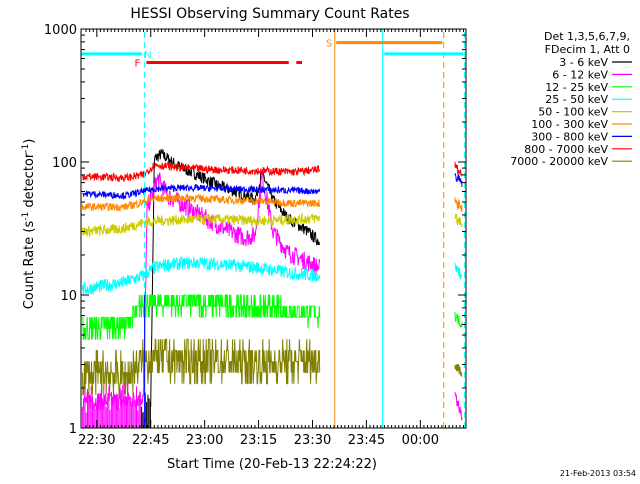 This screenshot has height=484, width=640. Describe the element at coordinates (559, 161) in the screenshot. I see `legend-entry-label: 7000 - 20000 keV` at that location.